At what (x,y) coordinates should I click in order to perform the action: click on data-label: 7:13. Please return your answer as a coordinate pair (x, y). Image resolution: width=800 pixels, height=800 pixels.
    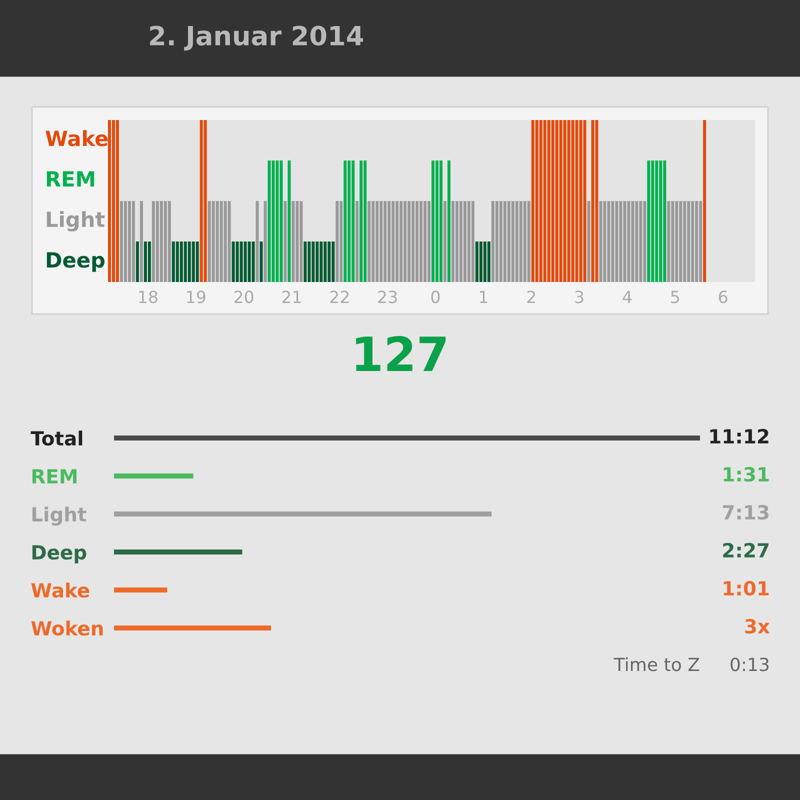
    Looking at the image, I should click on (745, 512).